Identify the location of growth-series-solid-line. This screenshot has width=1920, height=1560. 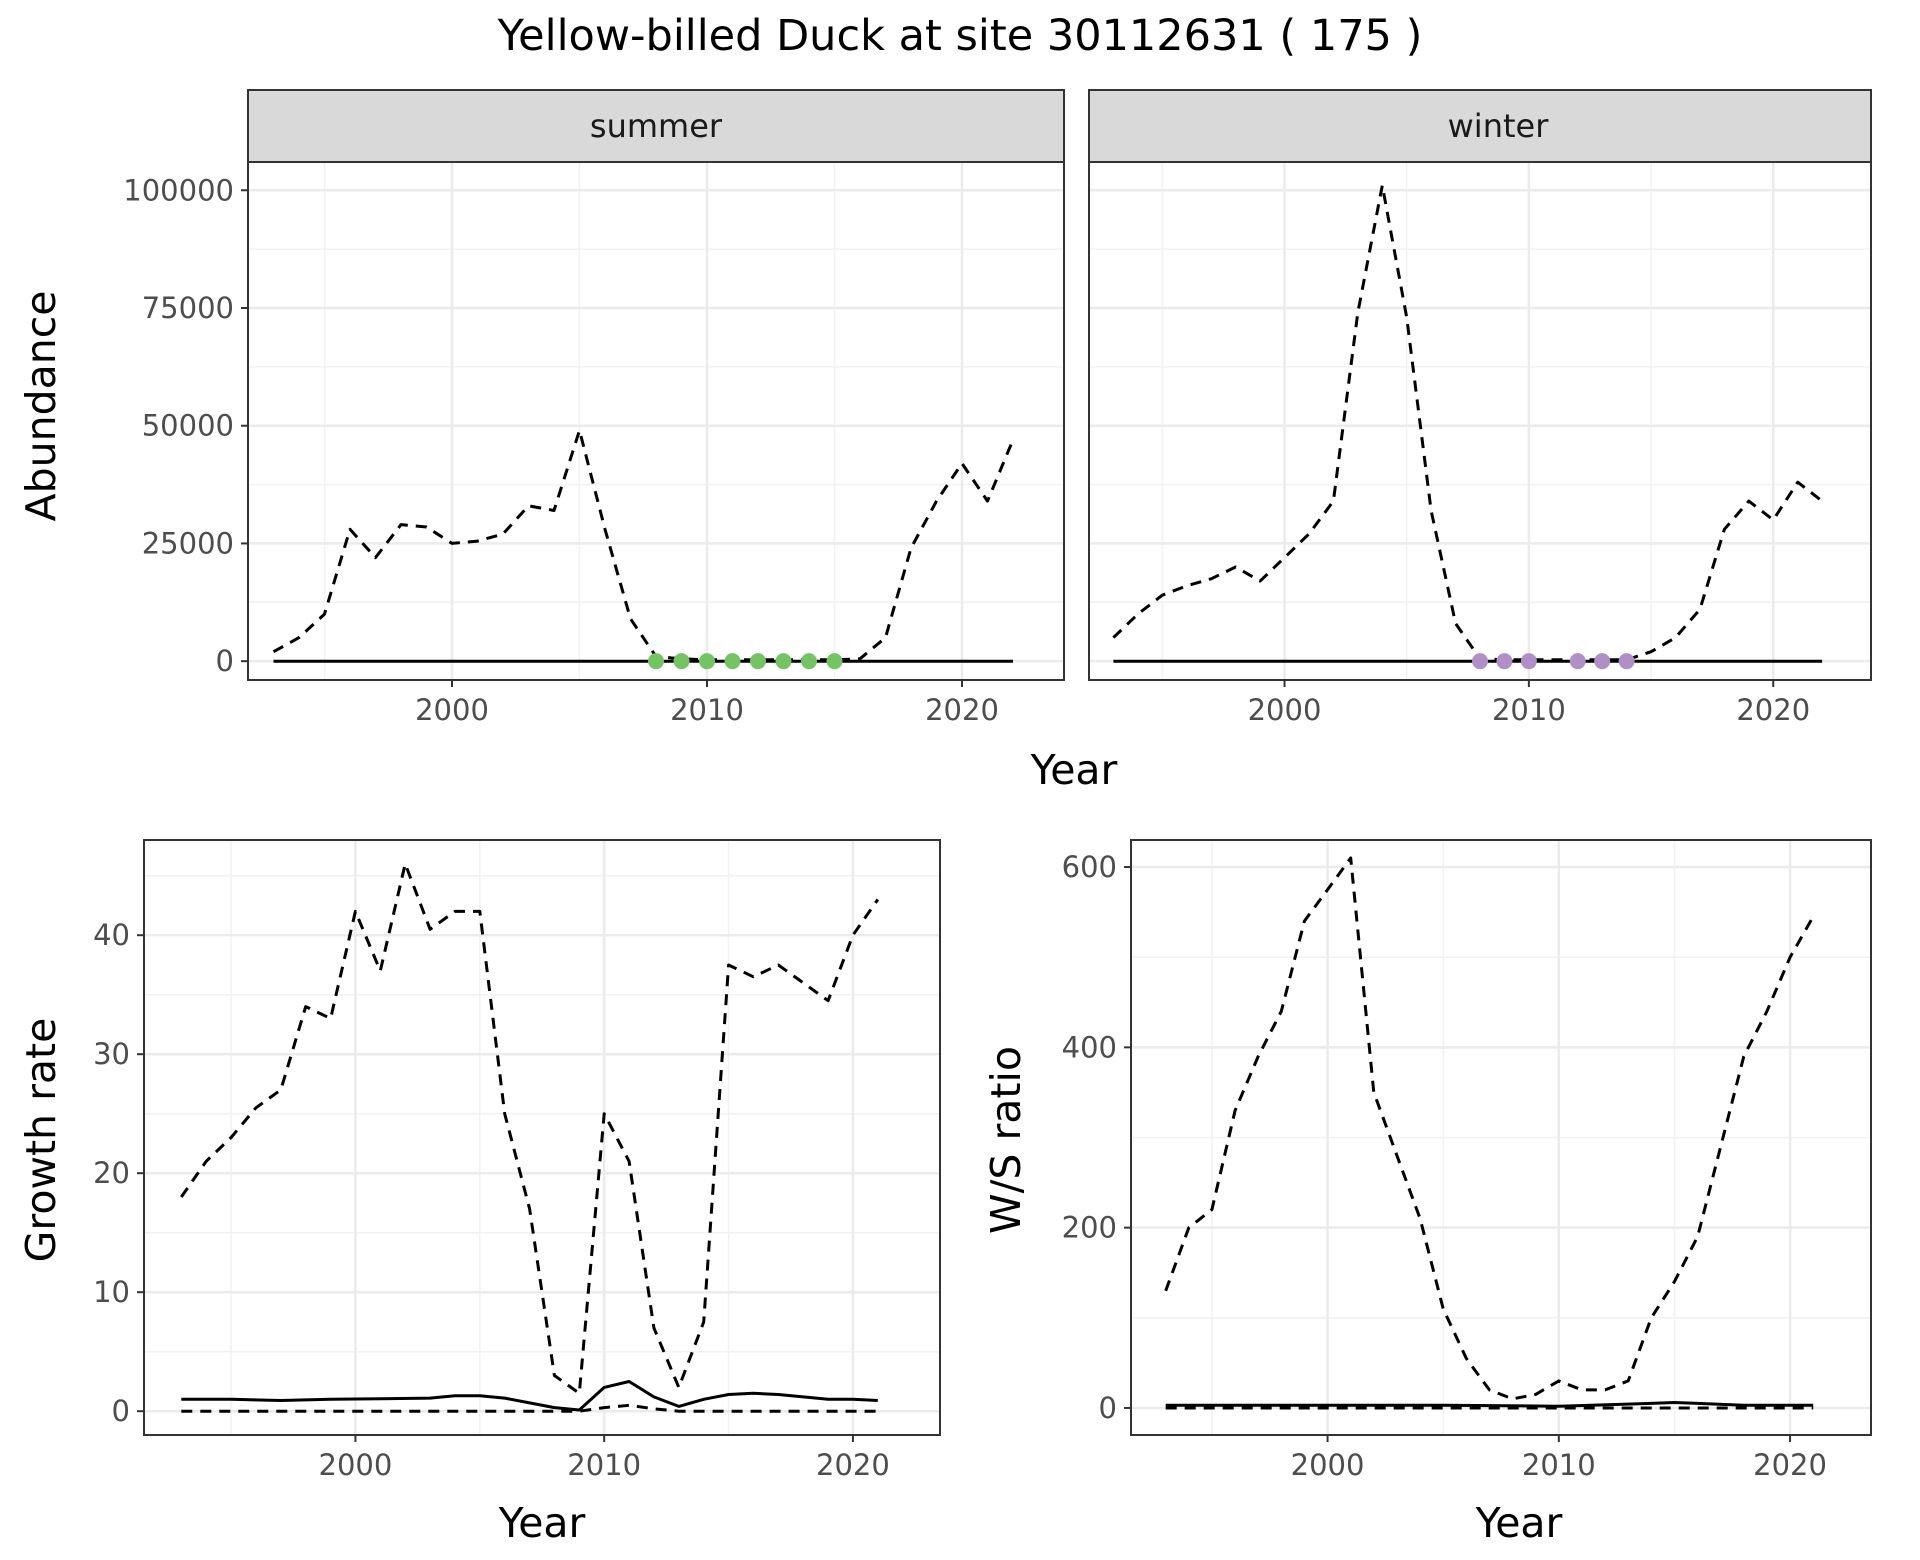
(529, 1396).